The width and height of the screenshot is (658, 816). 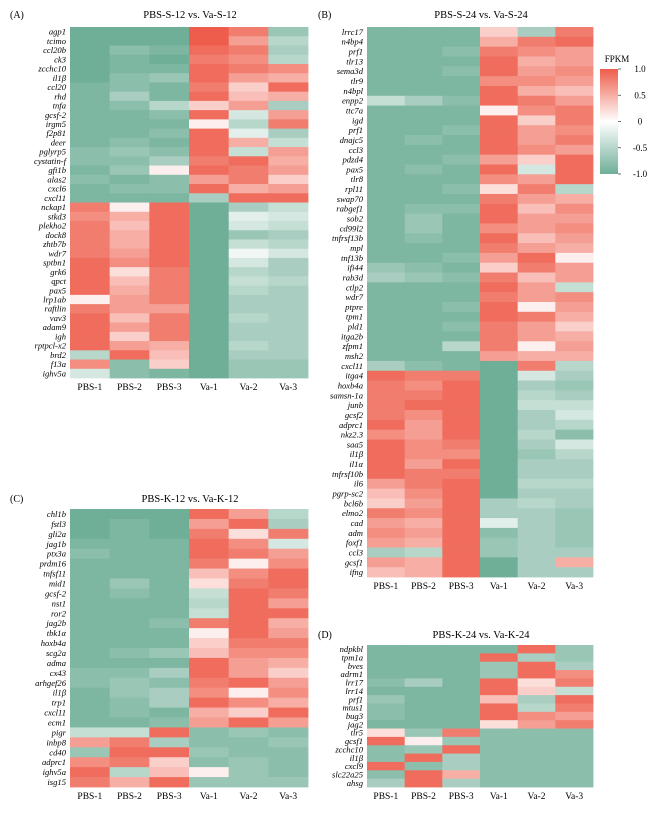 I want to click on gene-label: ccl3, so click(x=356, y=150).